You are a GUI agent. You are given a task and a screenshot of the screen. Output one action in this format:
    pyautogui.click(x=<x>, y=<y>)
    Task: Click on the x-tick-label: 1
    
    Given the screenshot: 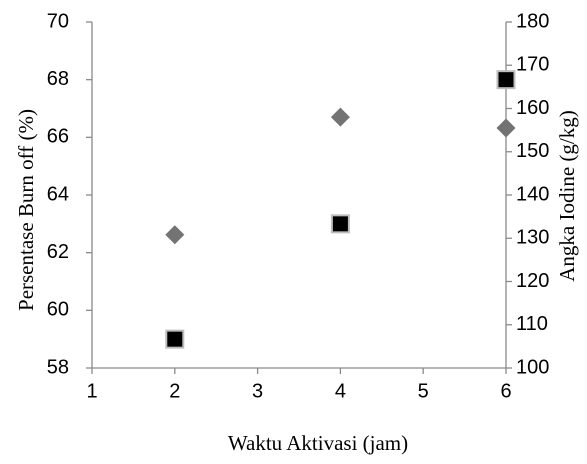 What is the action you would take?
    pyautogui.click(x=91, y=391)
    